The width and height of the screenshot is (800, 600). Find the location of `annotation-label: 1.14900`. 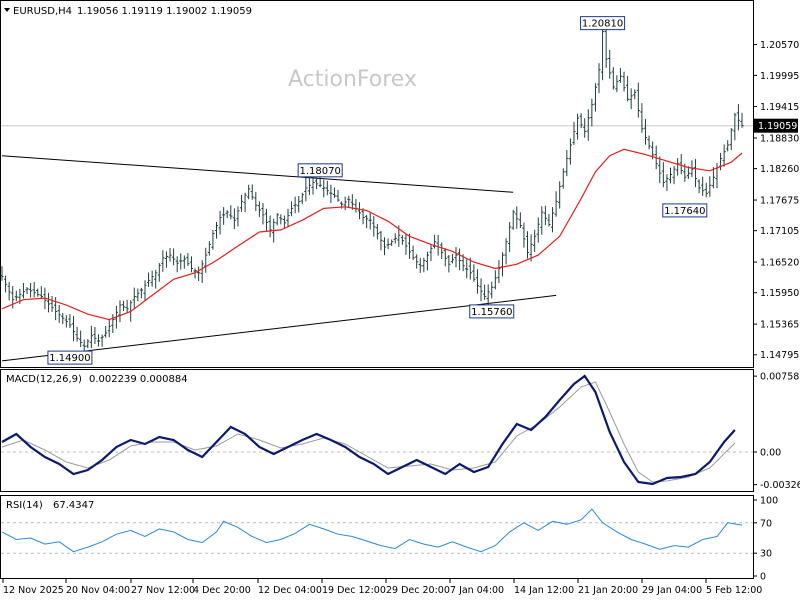

annotation-label: 1.14900 is located at coordinates (69, 358).